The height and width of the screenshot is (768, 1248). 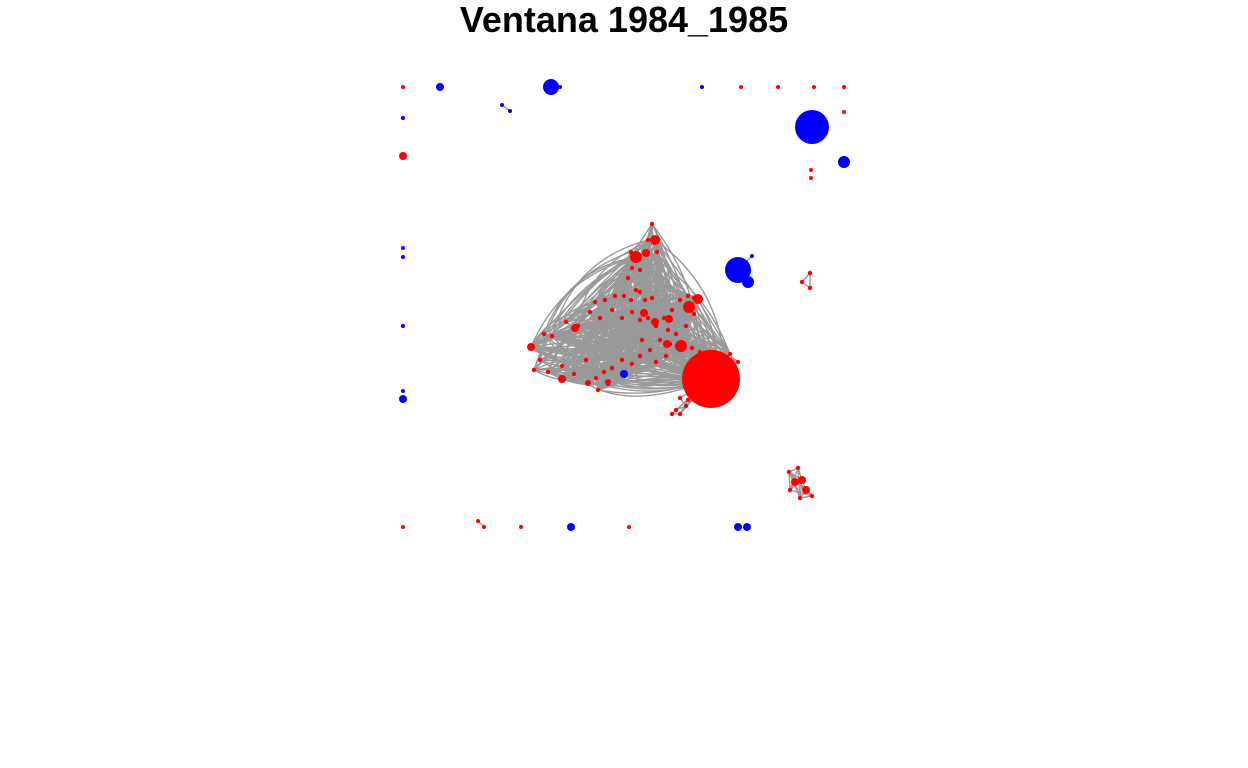 I want to click on page-title: Ventana 1984_1985, so click(x=624, y=20).